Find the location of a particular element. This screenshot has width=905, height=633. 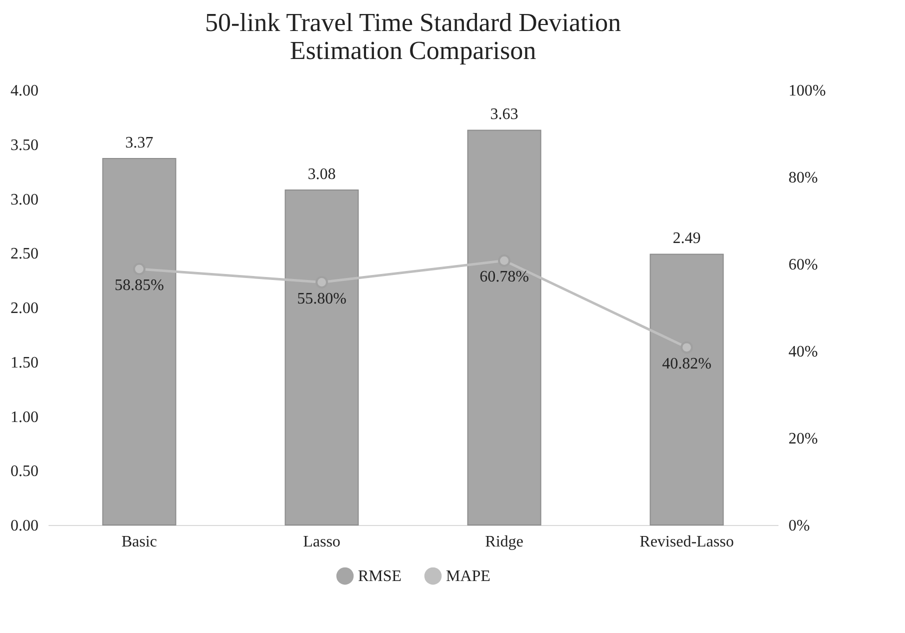

y2-tick-label: 40% is located at coordinates (803, 352).